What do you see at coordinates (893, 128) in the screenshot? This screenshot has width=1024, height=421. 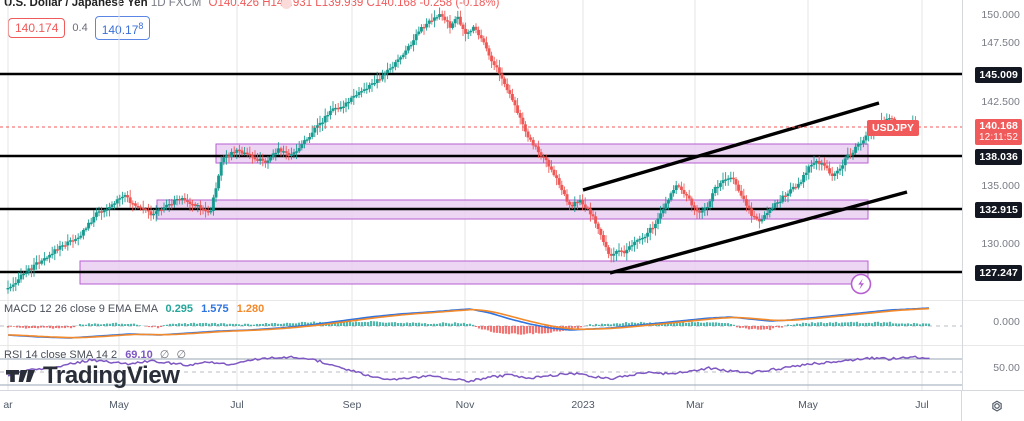 I see `ticker-tag: USDJPY` at bounding box center [893, 128].